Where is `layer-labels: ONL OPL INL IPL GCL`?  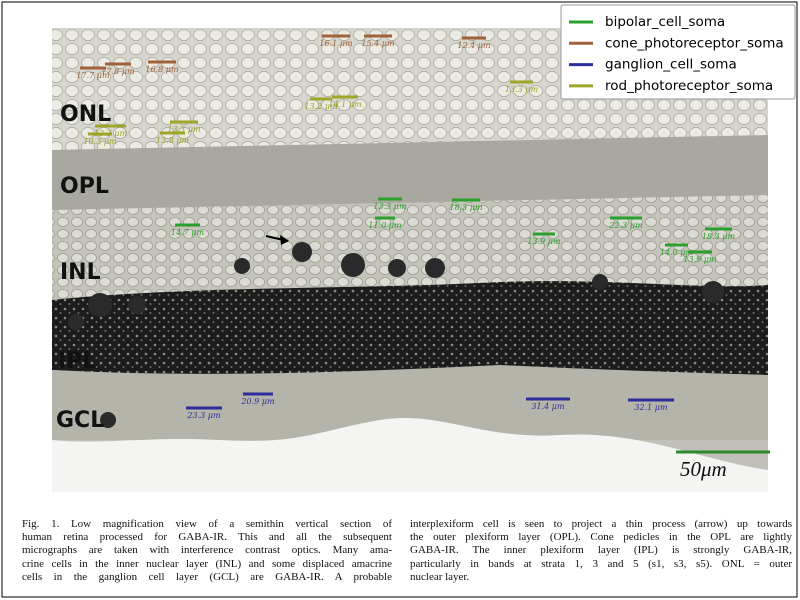
layer-labels: ONL OPL INL IPL GCL is located at coordinates (83, 267).